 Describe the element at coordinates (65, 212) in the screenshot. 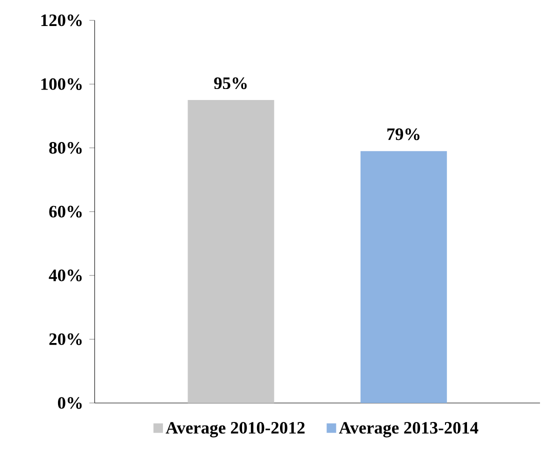

I see `y-tick-label: 60%` at that location.